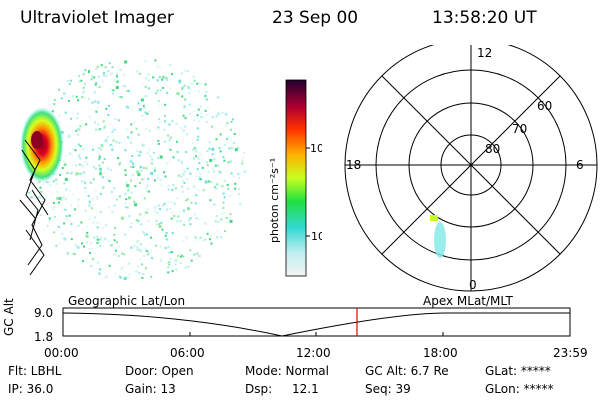 The image size is (600, 400). What do you see at coordinates (434, 218) in the screenshot?
I see `polar-aurora-bright` at bounding box center [434, 218].